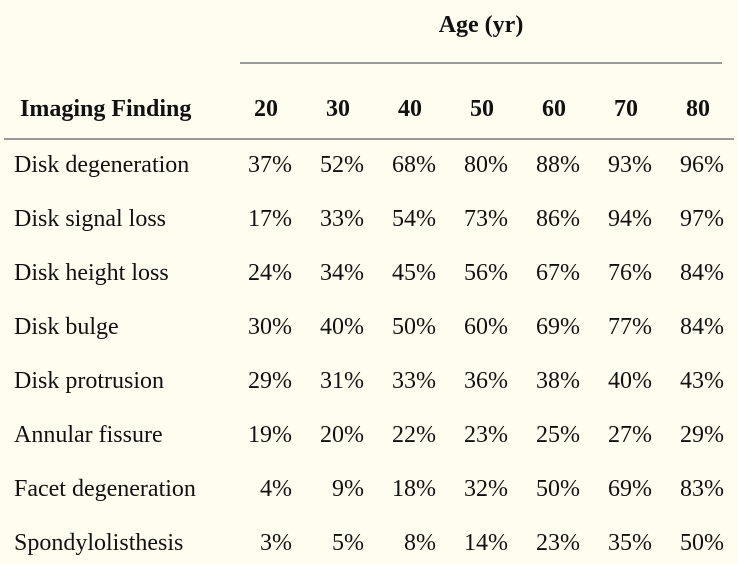 This screenshot has height=564, width=738. What do you see at coordinates (270, 327) in the screenshot?
I see `table-cell: 30%` at bounding box center [270, 327].